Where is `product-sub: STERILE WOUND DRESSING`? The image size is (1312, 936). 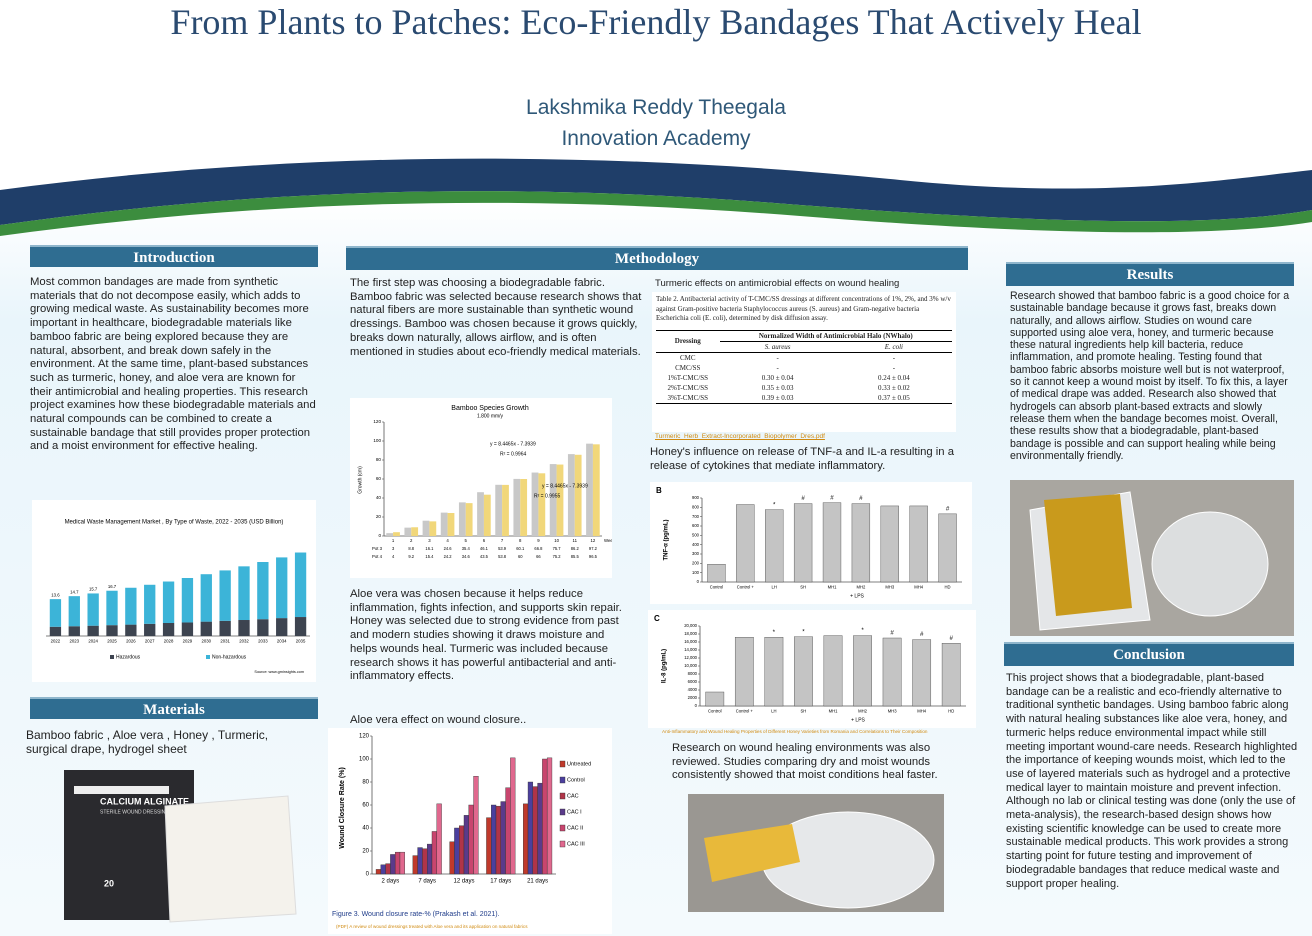 product-sub: STERILE WOUND DRESSING is located at coordinates (134, 812).